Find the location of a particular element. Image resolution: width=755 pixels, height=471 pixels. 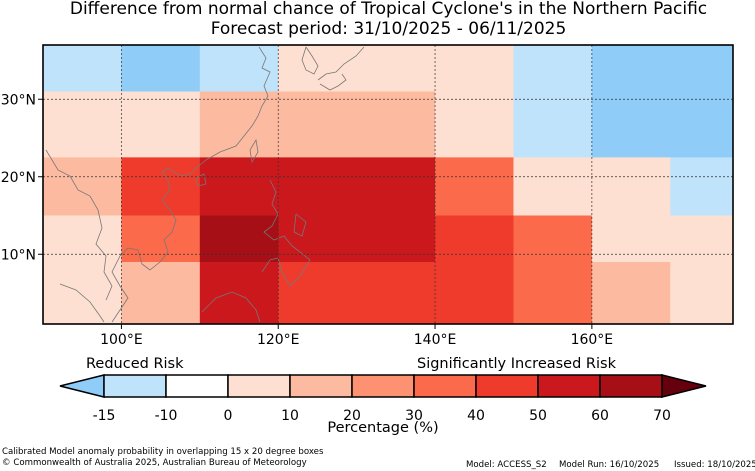

lon-tick-label: 120°E is located at coordinates (278, 340).